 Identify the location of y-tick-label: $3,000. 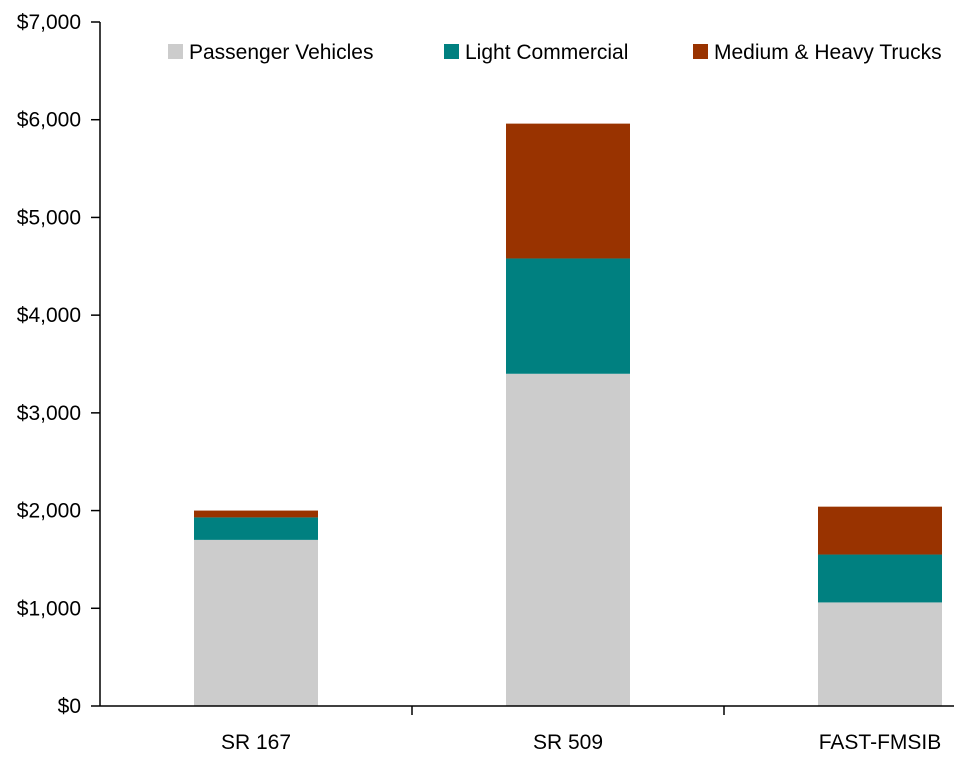
(49, 413).